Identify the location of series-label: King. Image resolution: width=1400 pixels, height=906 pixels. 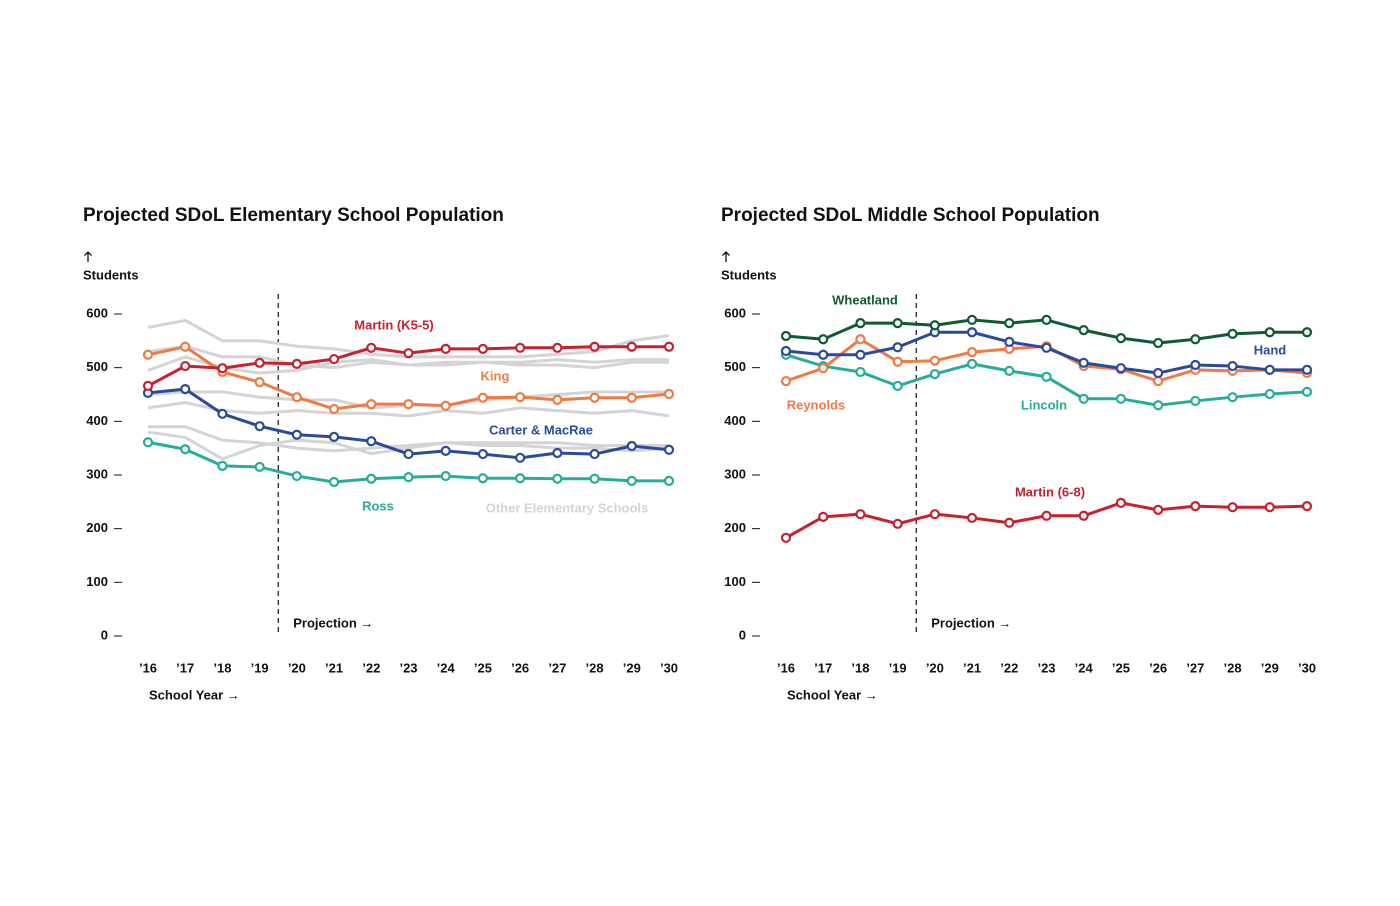
(495, 375).